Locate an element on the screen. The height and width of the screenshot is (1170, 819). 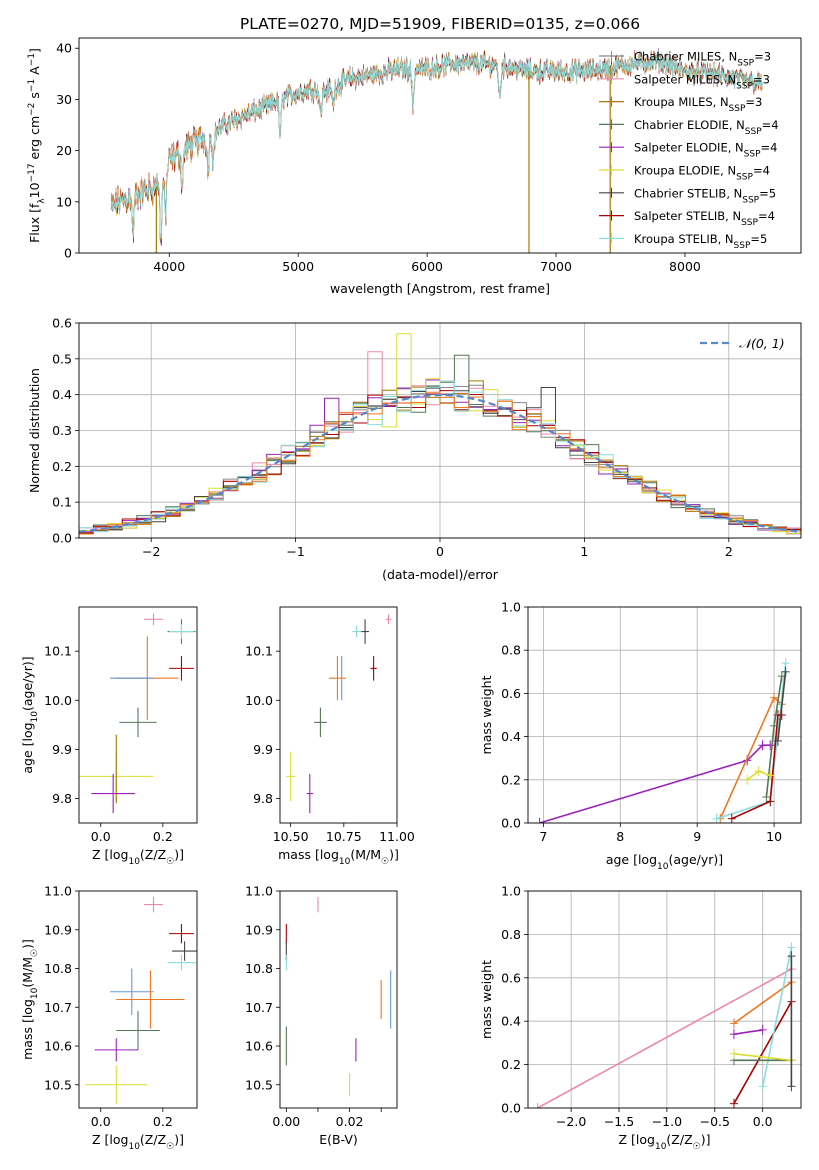
label-part: Chabrier MILES, N is located at coordinates (685, 57).